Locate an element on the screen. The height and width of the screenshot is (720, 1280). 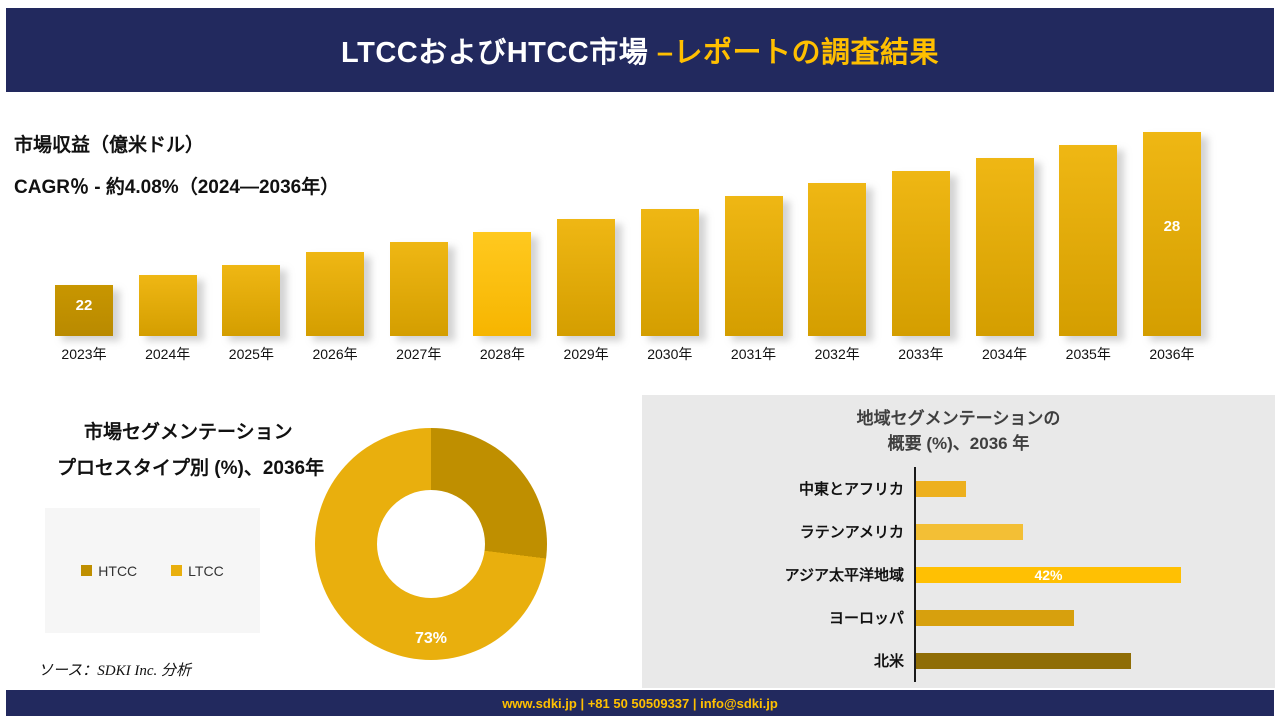
year-axis-label: 2027年 is located at coordinates (419, 354).